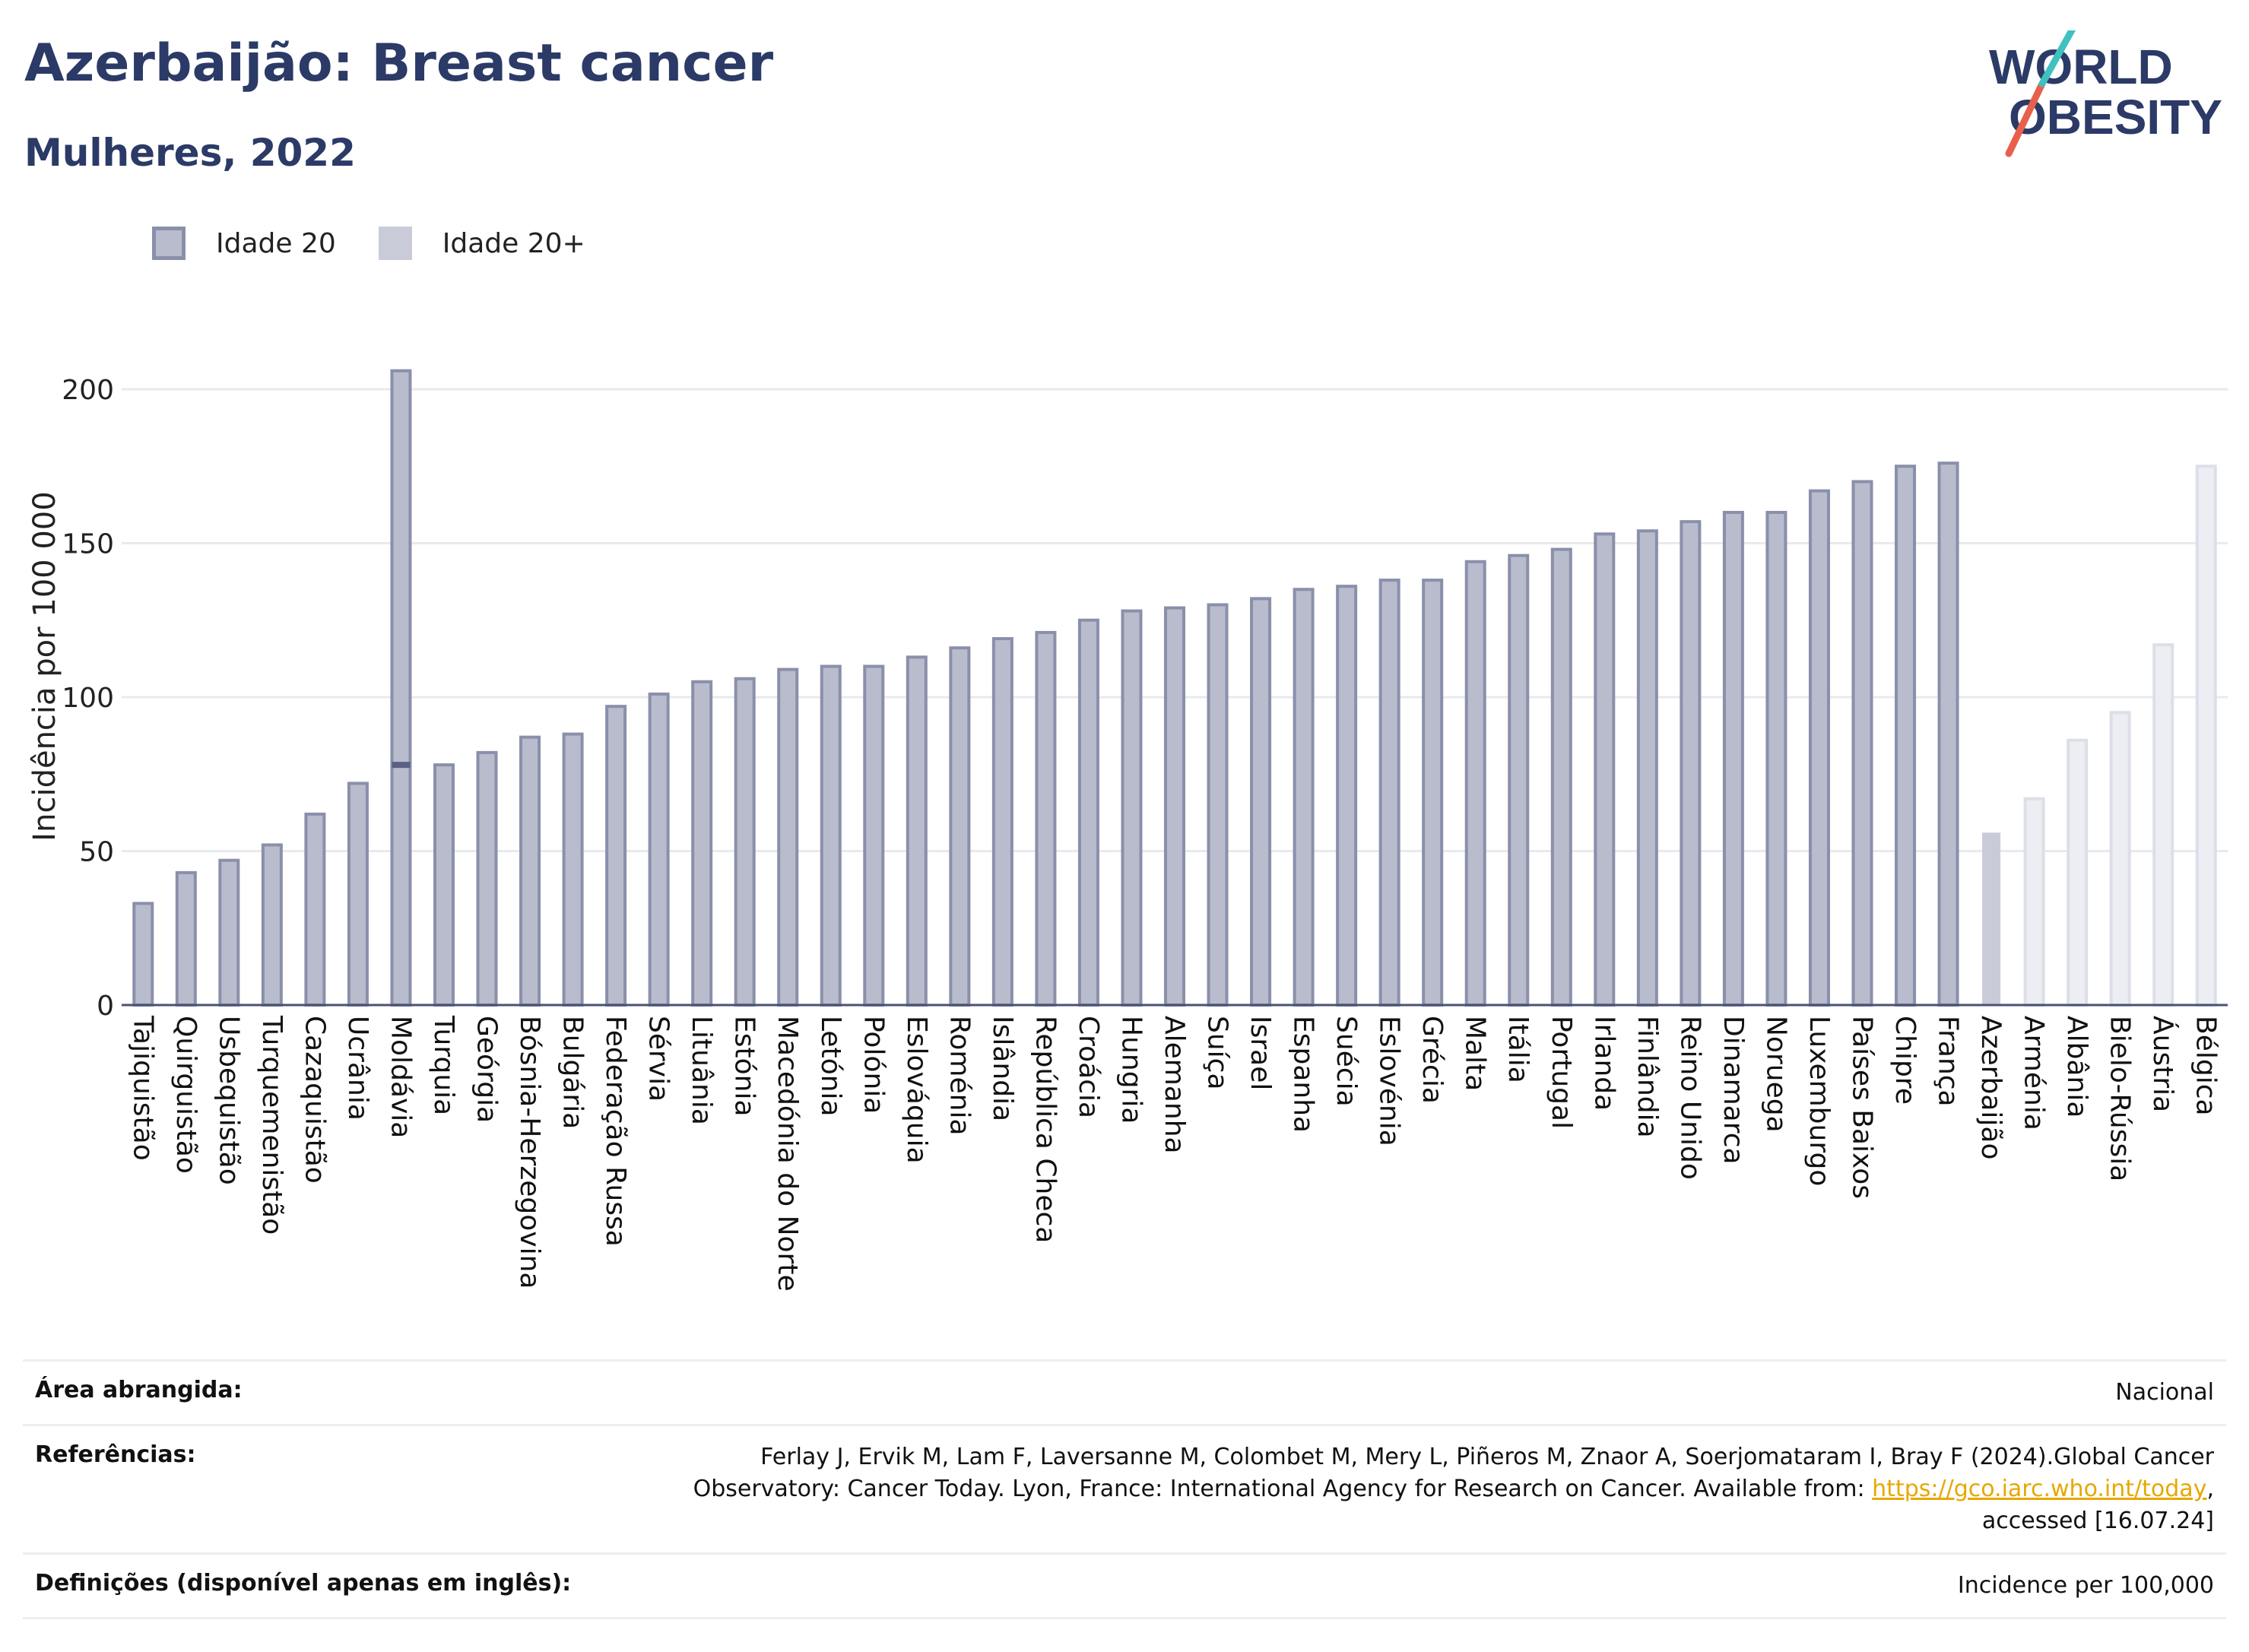  What do you see at coordinates (1519, 780) in the screenshot?
I see `bar-Itália` at bounding box center [1519, 780].